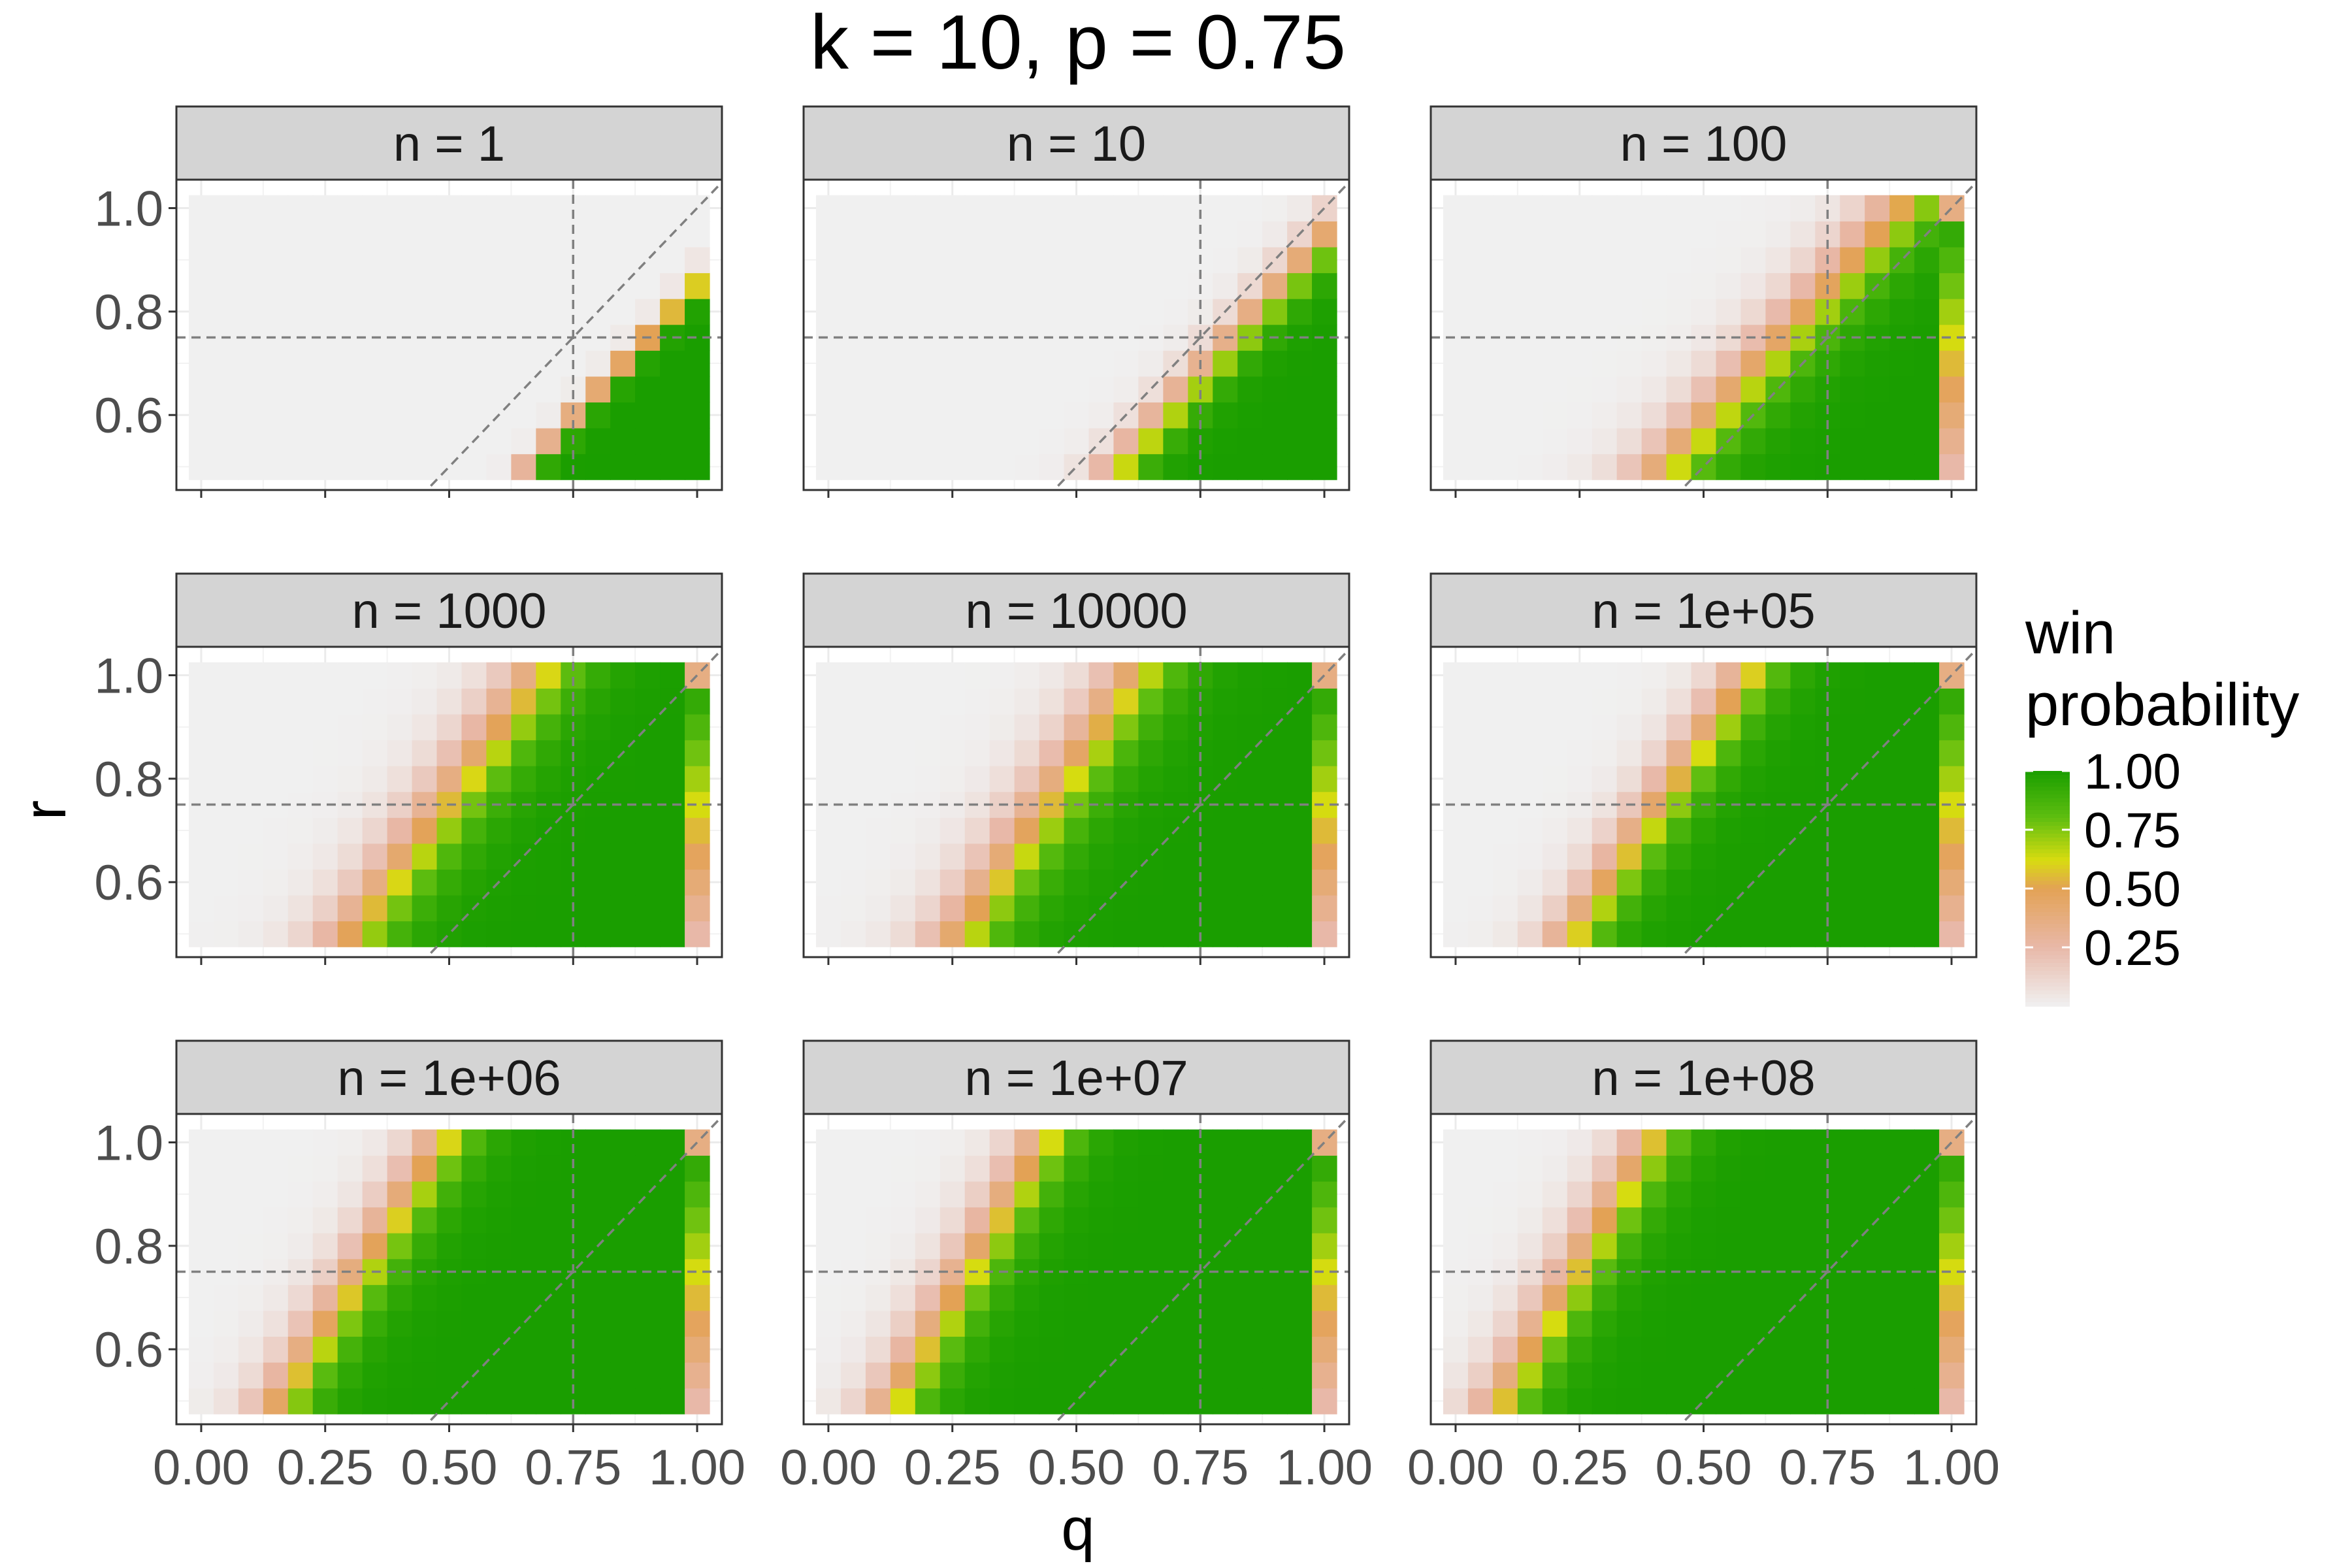 The image size is (2352, 1568). I want to click on y-tick-label: 0.8, so click(128, 780).